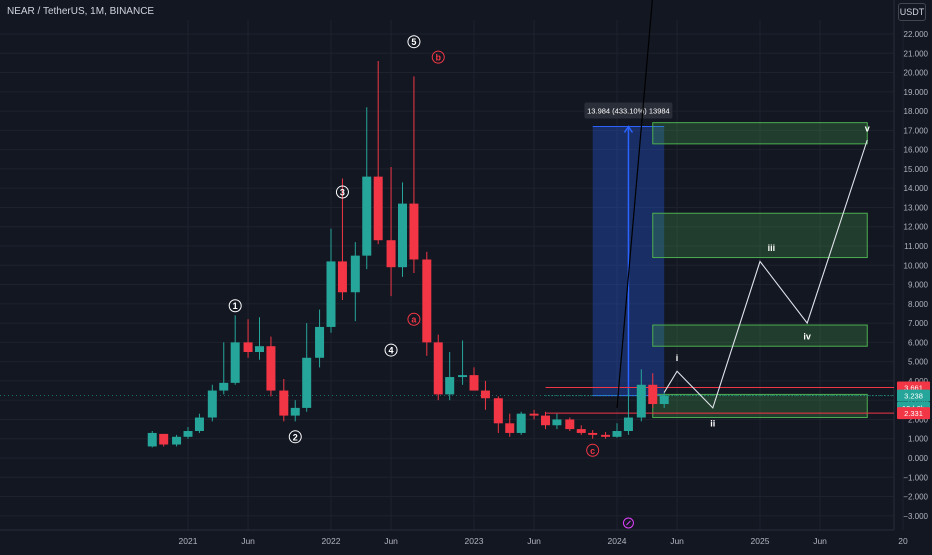 This screenshot has width=932, height=555. What do you see at coordinates (913, 387) in the screenshot?
I see `price-tag: 3.661` at bounding box center [913, 387].